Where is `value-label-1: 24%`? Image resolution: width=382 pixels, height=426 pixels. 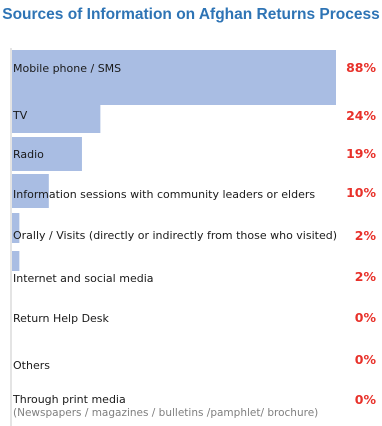
value-label-1: 24% is located at coordinates (361, 115).